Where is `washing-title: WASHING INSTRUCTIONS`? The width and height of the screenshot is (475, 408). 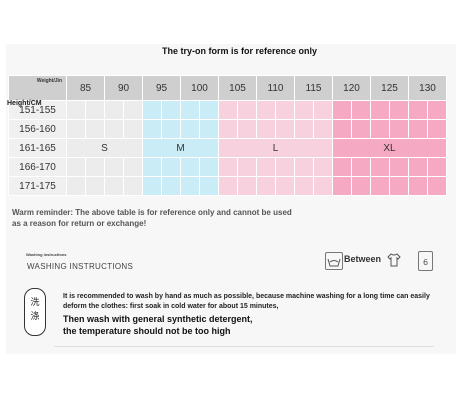
washing-title: WASHING INSTRUCTIONS is located at coordinates (80, 266).